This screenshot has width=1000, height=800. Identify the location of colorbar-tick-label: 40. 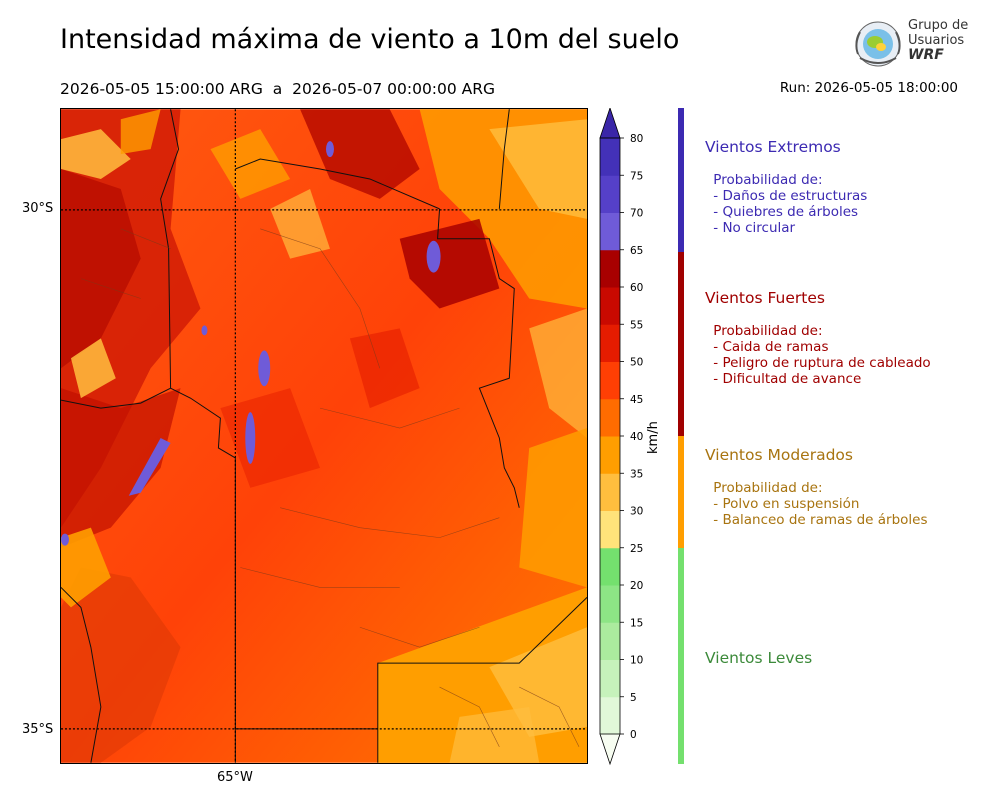
(636, 437).